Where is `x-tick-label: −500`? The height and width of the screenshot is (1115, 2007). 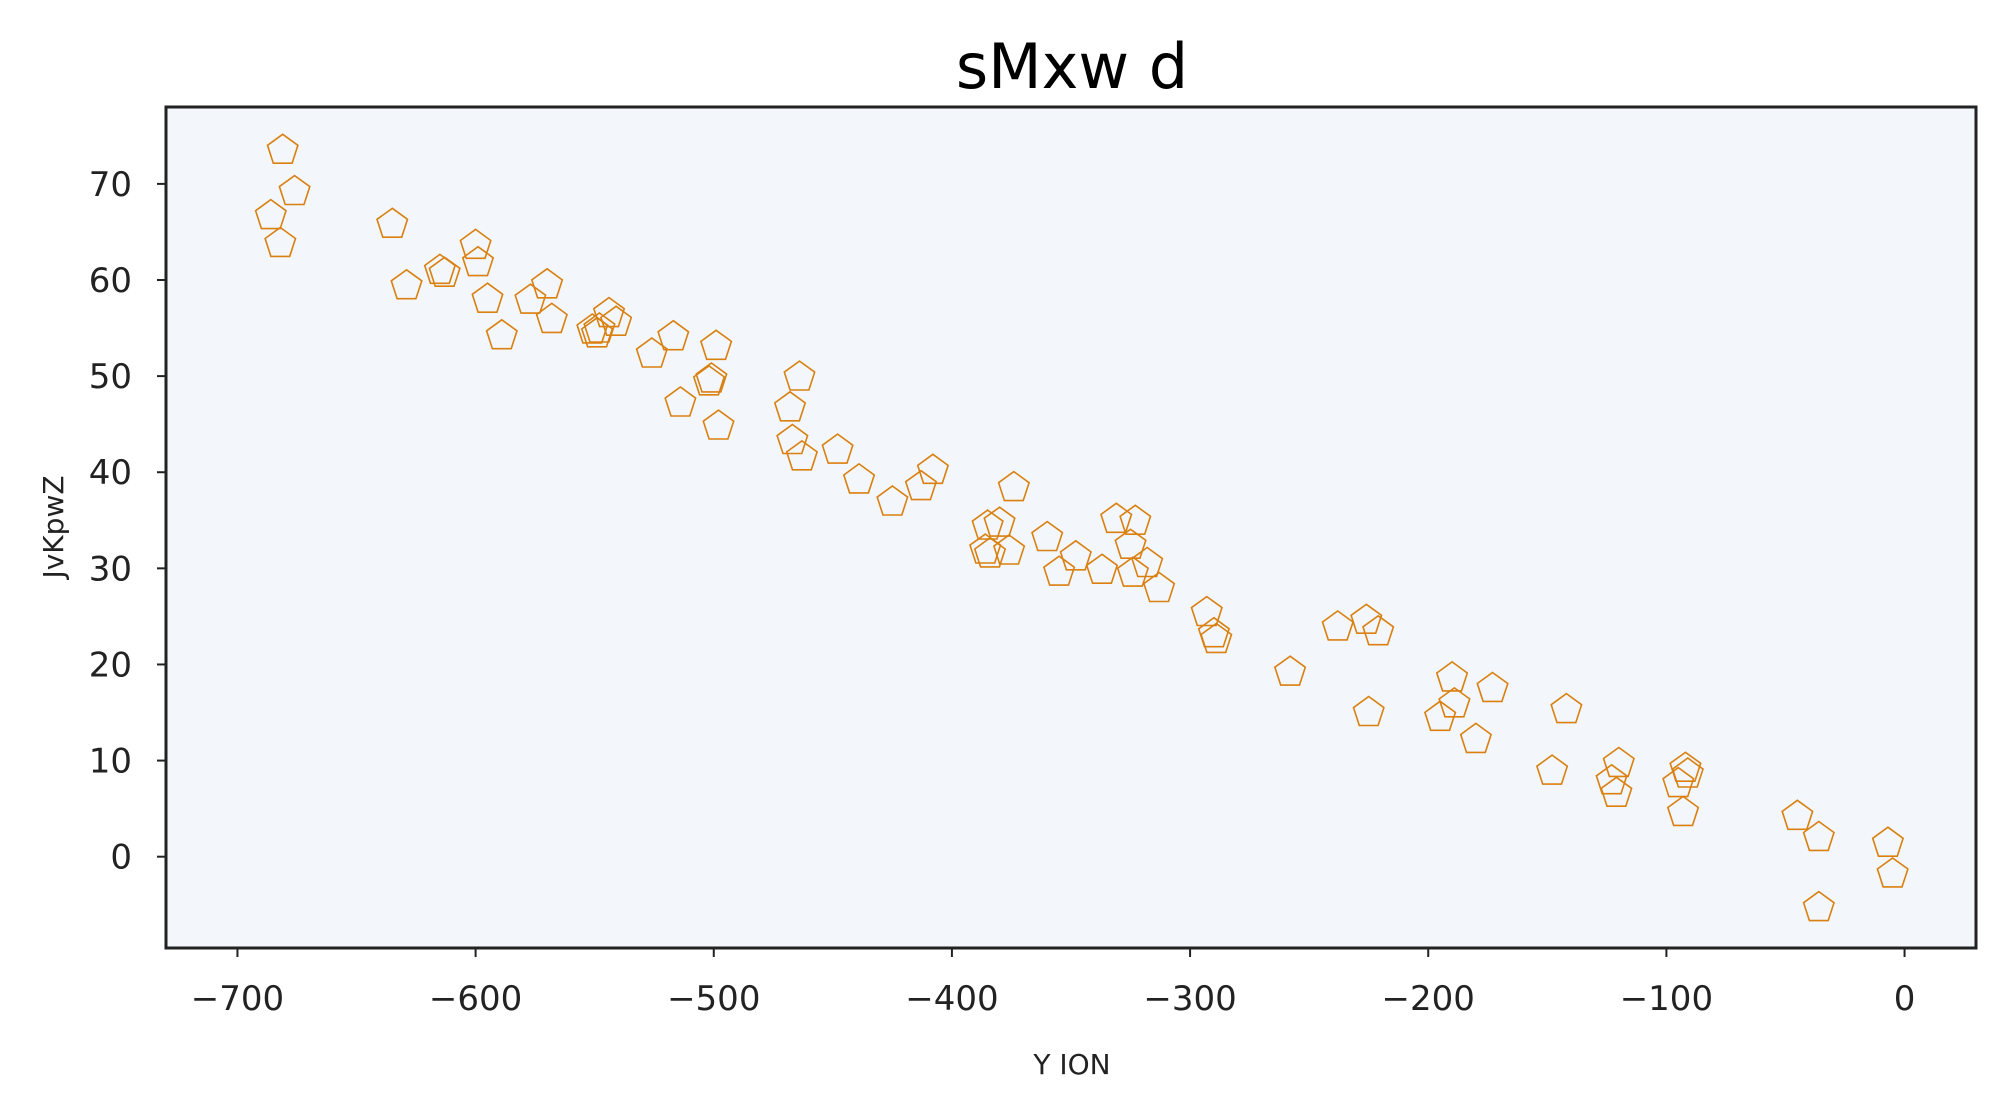
x-tick-label: −500 is located at coordinates (713, 999).